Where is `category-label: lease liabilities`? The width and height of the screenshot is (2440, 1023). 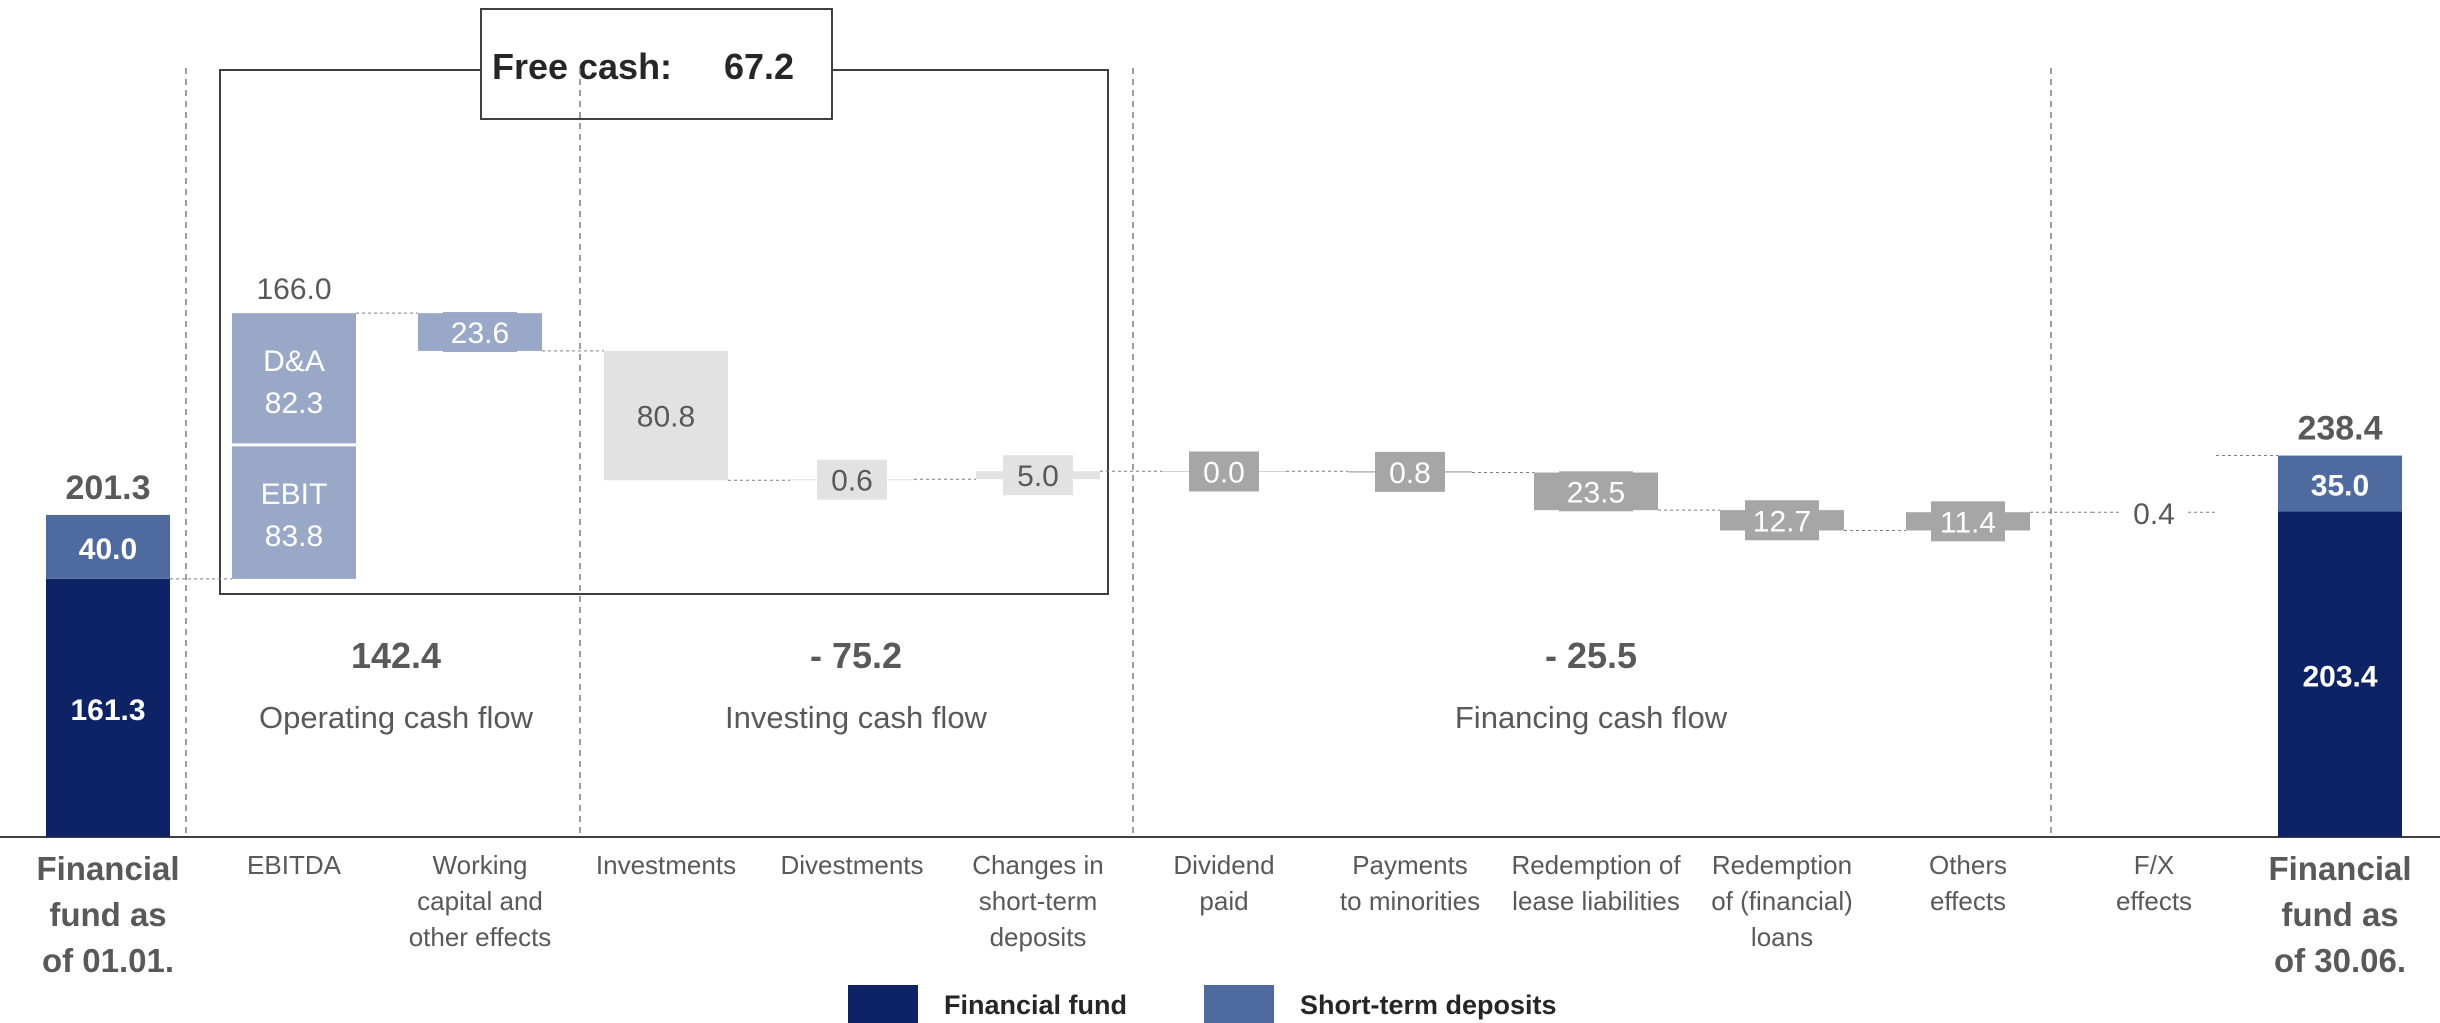
category-label: lease liabilities is located at coordinates (1596, 901).